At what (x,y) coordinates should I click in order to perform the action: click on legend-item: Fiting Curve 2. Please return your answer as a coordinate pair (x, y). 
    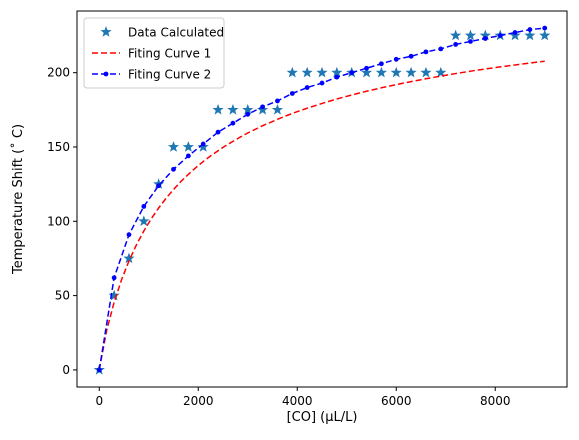
    Looking at the image, I should click on (151, 75).